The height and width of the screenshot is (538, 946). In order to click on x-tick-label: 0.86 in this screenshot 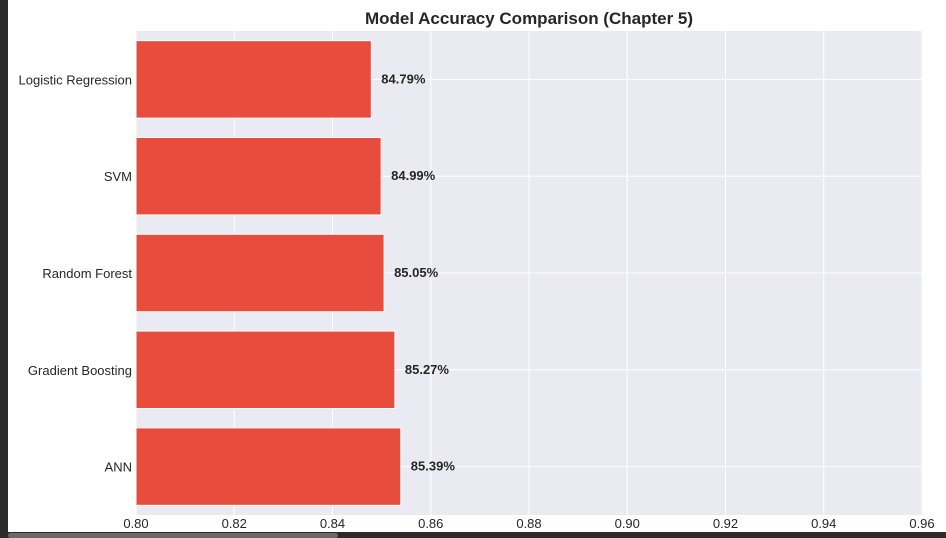, I will do `click(430, 523)`.